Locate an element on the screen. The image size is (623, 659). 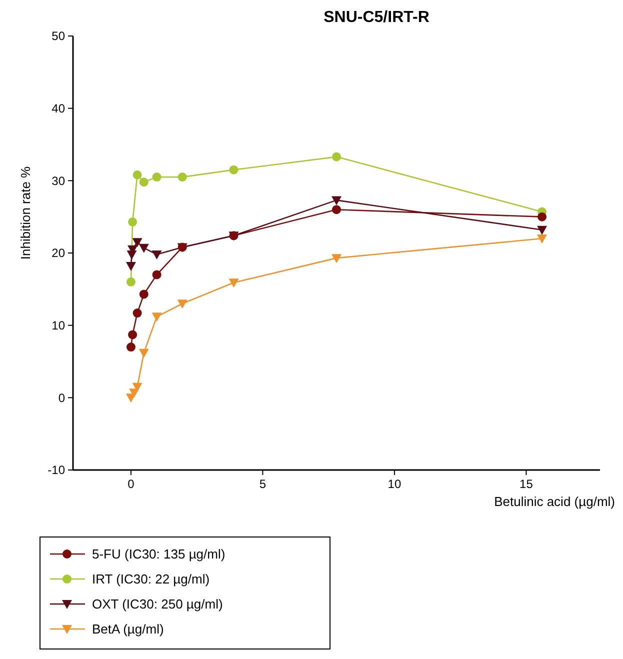
legend-label: 5-FU (IC30: 135 µg/ml) is located at coordinates (159, 554).